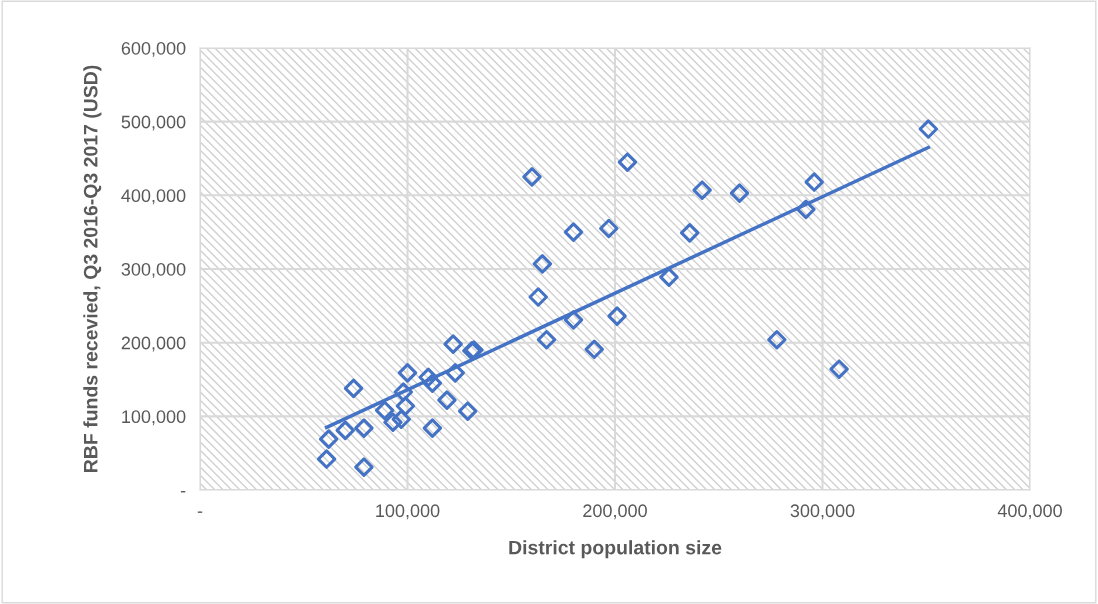 This screenshot has width=1098, height=604. Describe the element at coordinates (615, 512) in the screenshot. I see `x-tick-label: 200,000` at that location.